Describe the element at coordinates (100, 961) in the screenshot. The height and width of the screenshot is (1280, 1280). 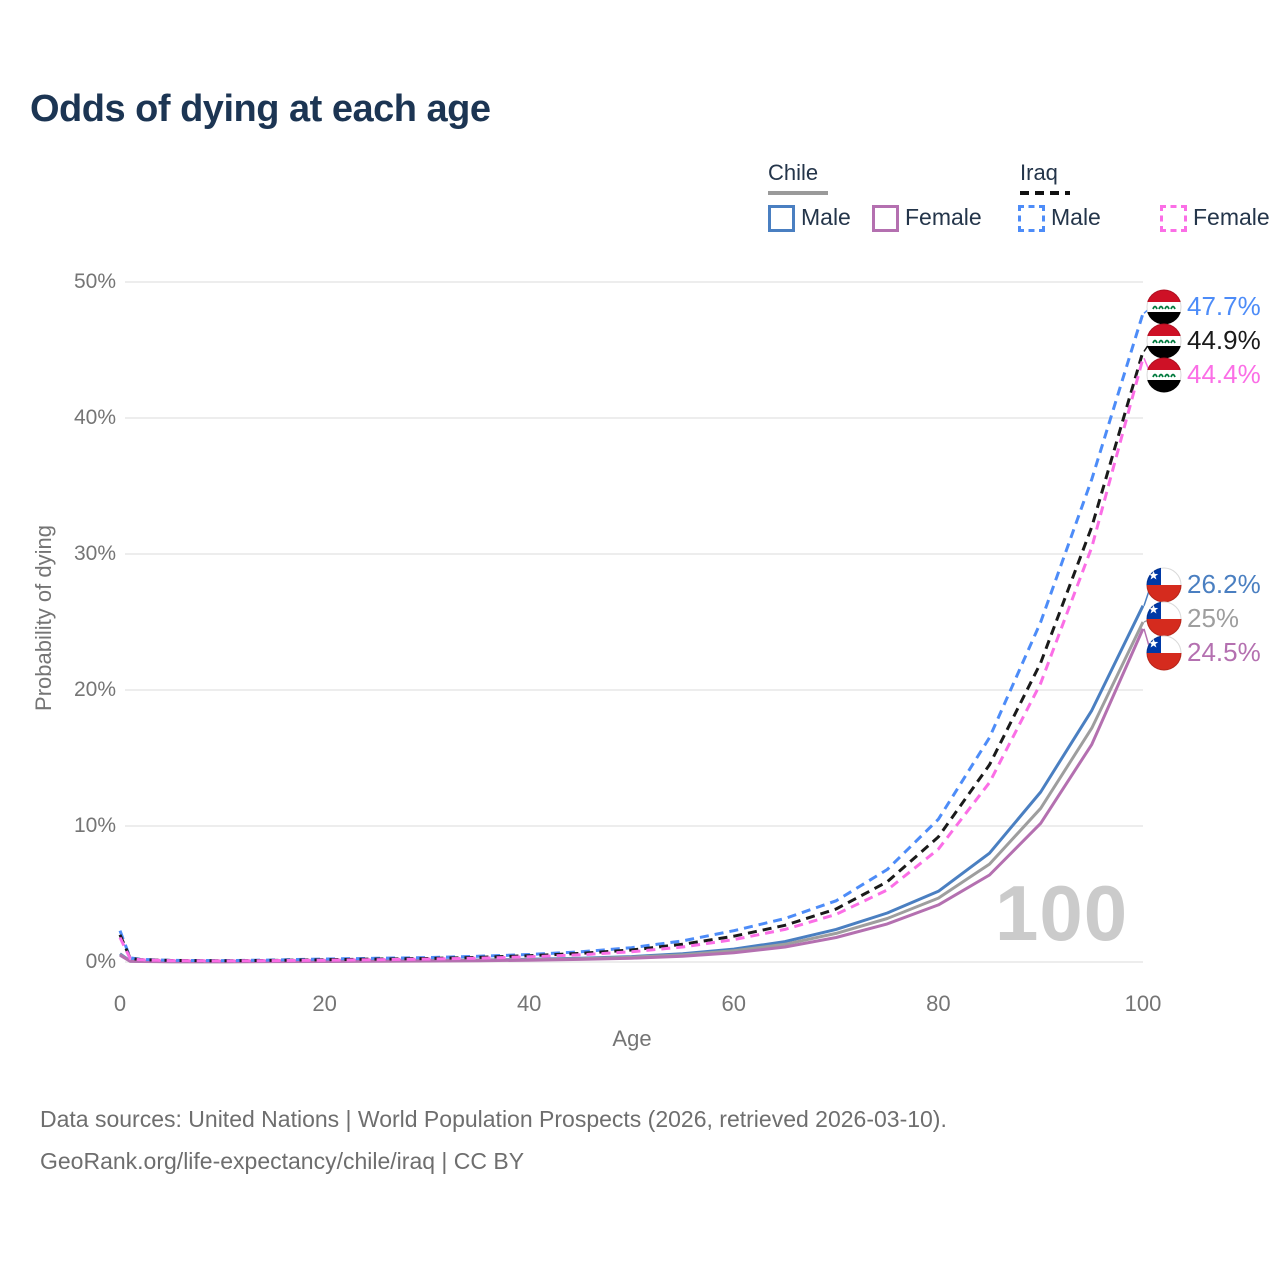
I see `y-tick-label: 0%` at that location.